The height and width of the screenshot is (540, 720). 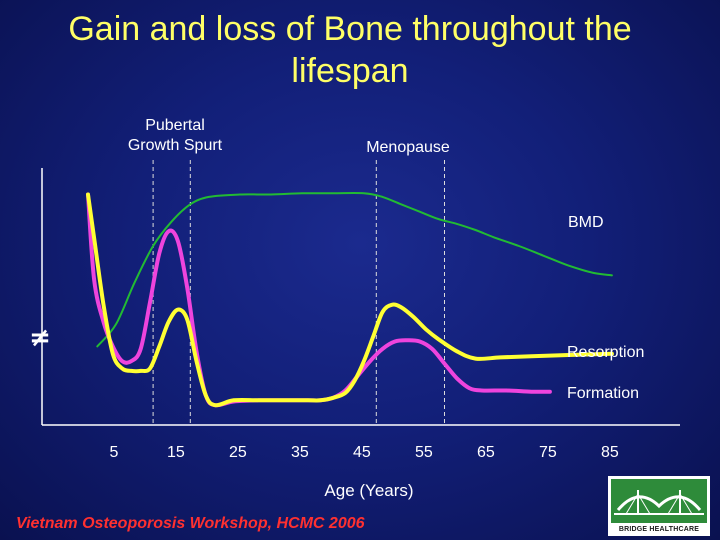 I want to click on x-tick-label: 15, so click(x=176, y=452).